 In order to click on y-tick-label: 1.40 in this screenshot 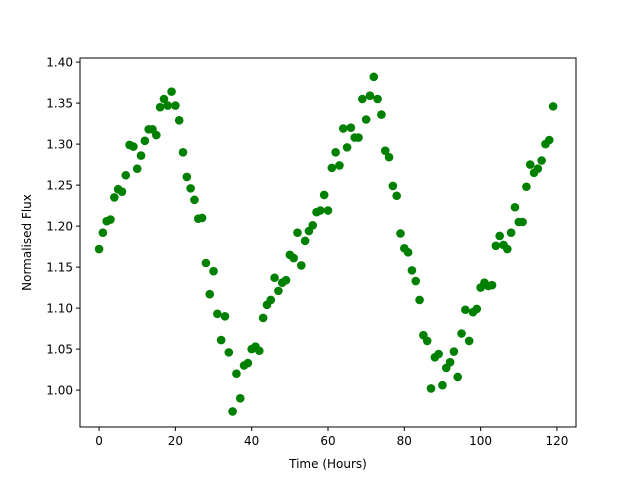, I will do `click(59, 62)`.